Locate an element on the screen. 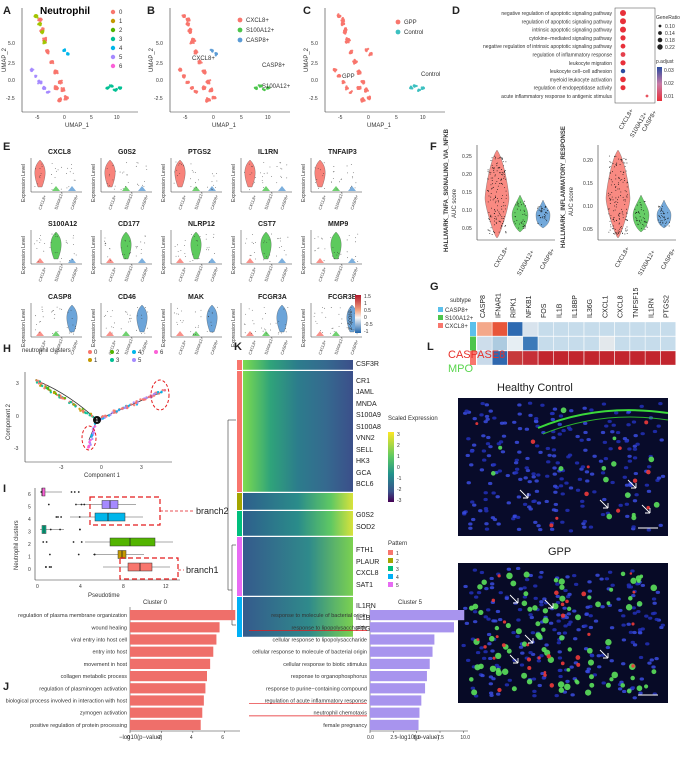  term-label: collagen metabolic process is located at coordinates (94, 677).